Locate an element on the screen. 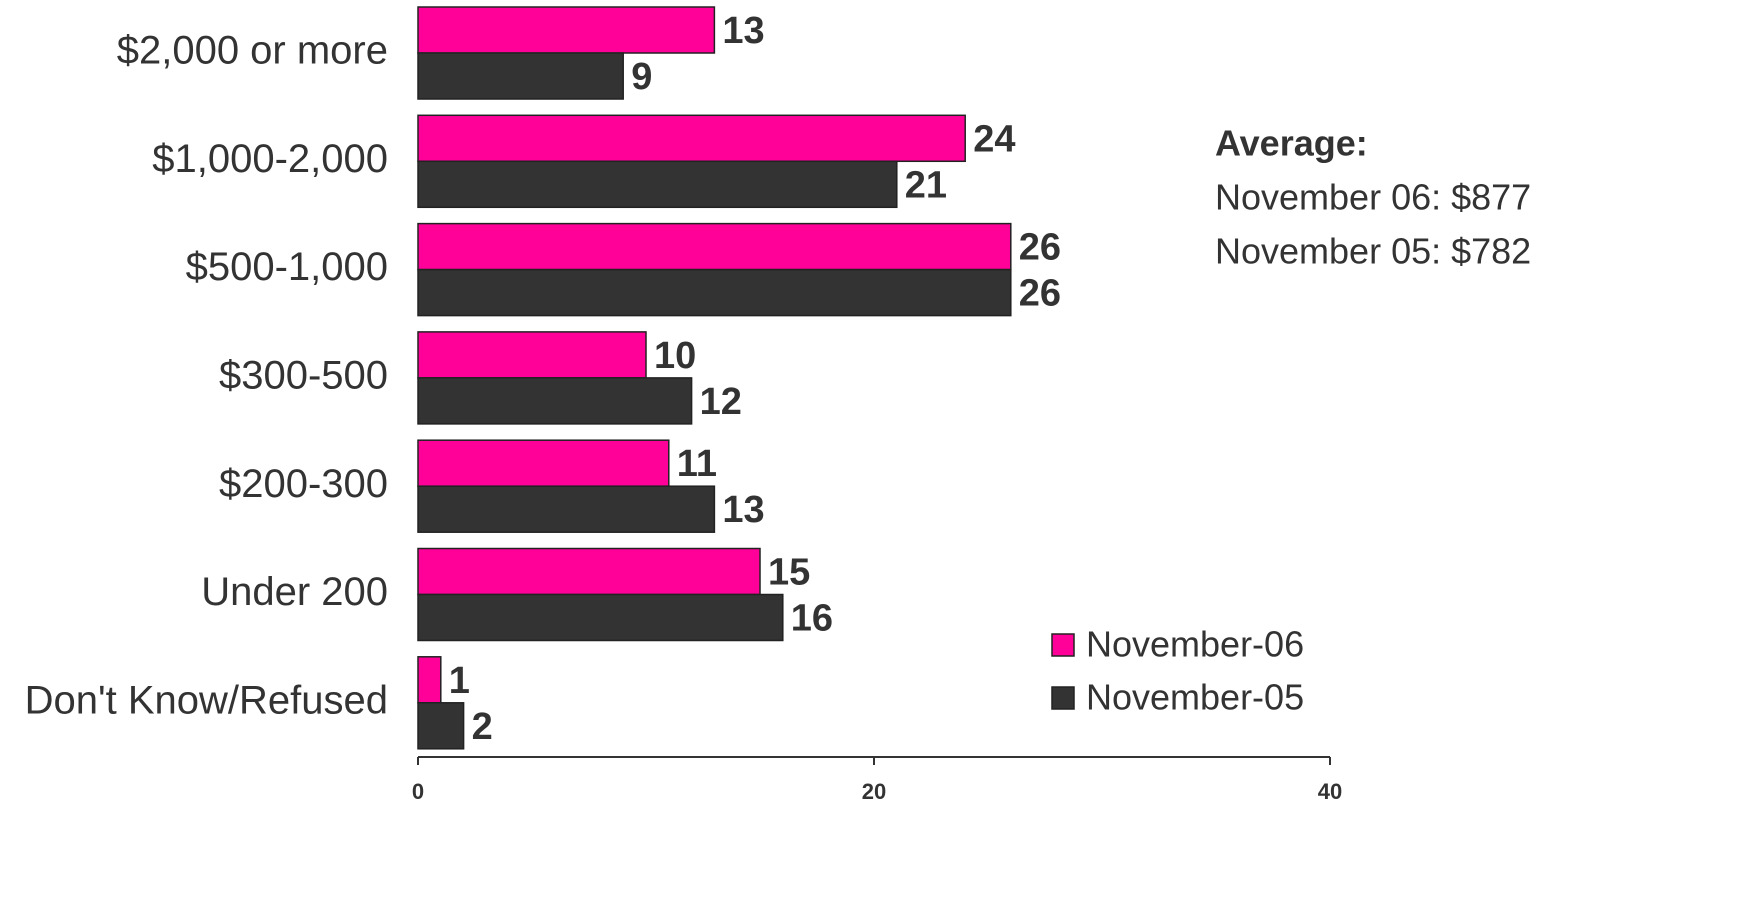  annotation: November 05: $782 is located at coordinates (1373, 251).